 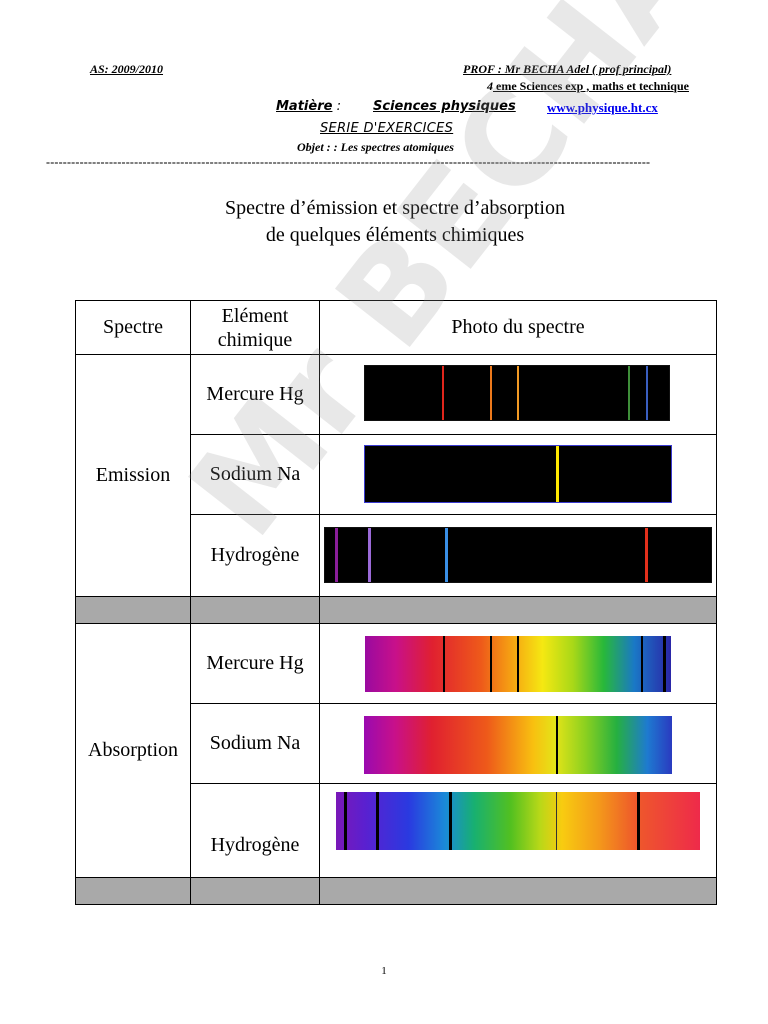 I want to click on class-level: 4 eme Sciences exp , maths et technique, so click(x=588, y=86).